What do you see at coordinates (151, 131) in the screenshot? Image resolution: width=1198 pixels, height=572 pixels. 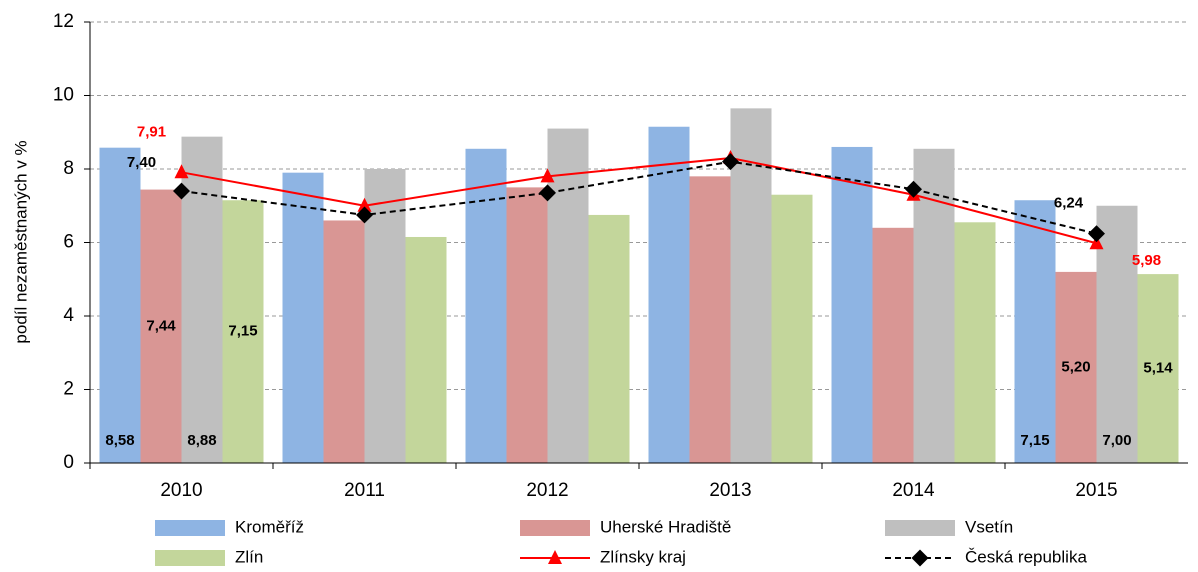 I see `data-label: 7,91` at bounding box center [151, 131].